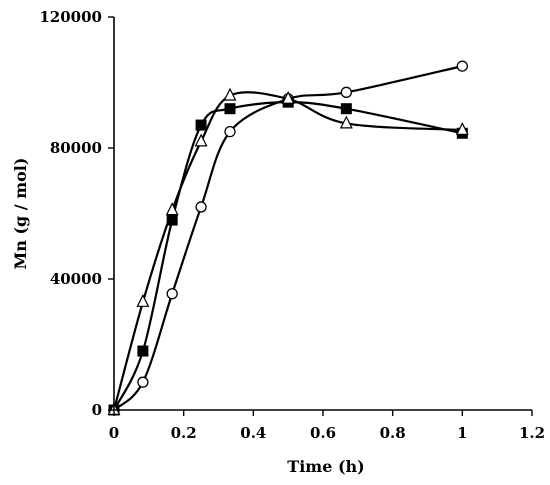 Image resolution: width=550 pixels, height=485 pixels. I want to click on x-axis-title: Time (h), so click(325, 466).